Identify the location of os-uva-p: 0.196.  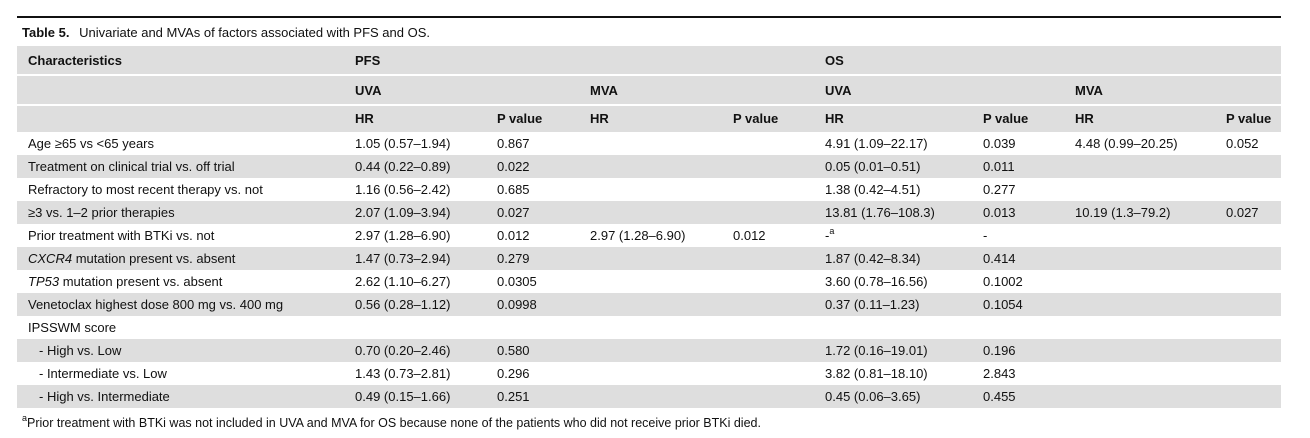
(999, 350).